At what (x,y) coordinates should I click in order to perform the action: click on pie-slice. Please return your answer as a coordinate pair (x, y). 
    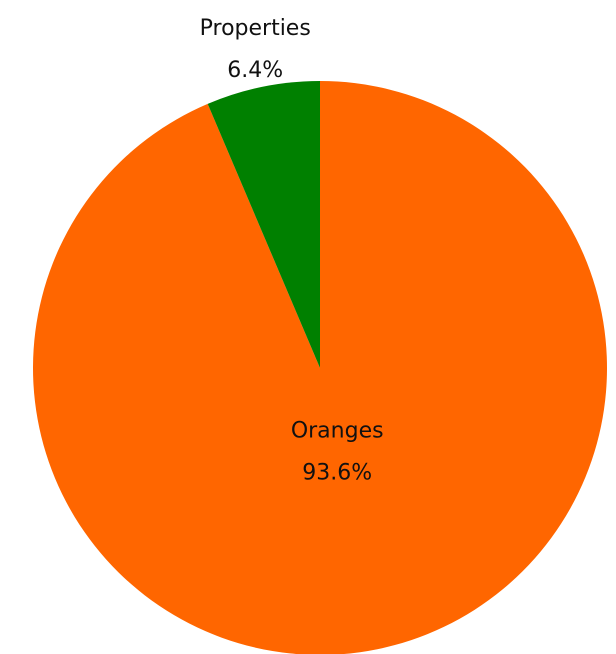
    Looking at the image, I should click on (263, 224).